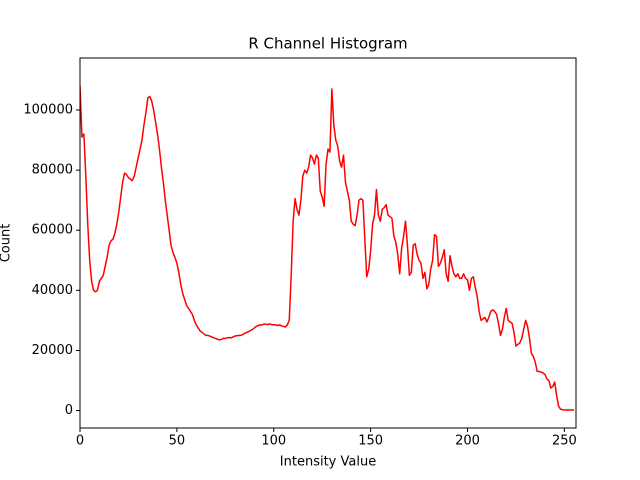  I want to click on x-tick-label: 200, so click(467, 441).